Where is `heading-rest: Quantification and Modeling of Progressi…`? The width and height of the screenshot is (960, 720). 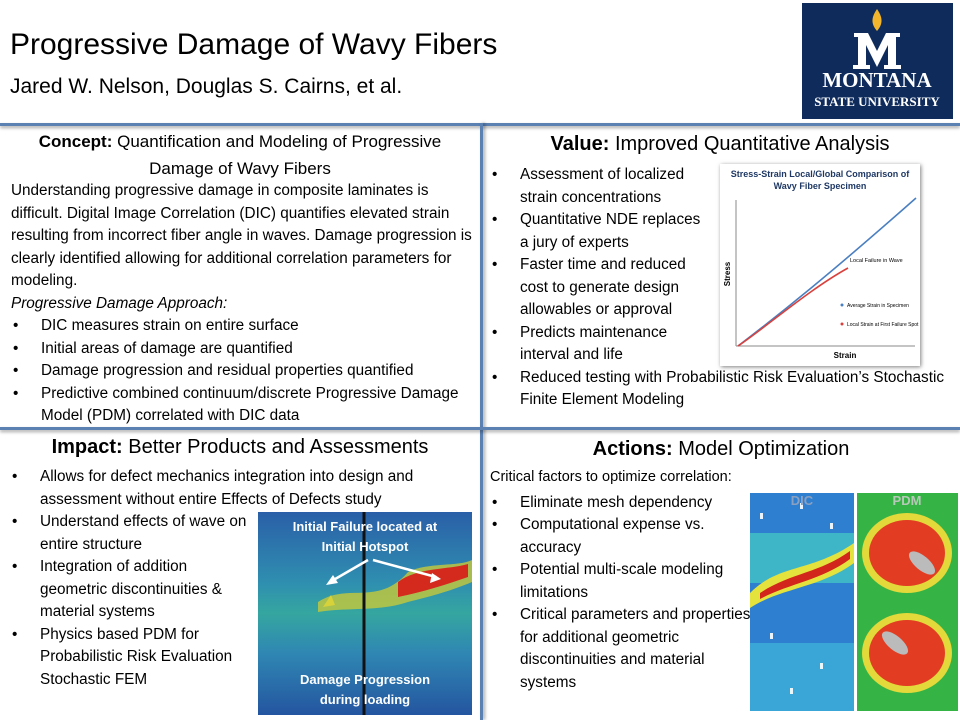 heading-rest: Quantification and Modeling of Progressi… is located at coordinates (279, 155).